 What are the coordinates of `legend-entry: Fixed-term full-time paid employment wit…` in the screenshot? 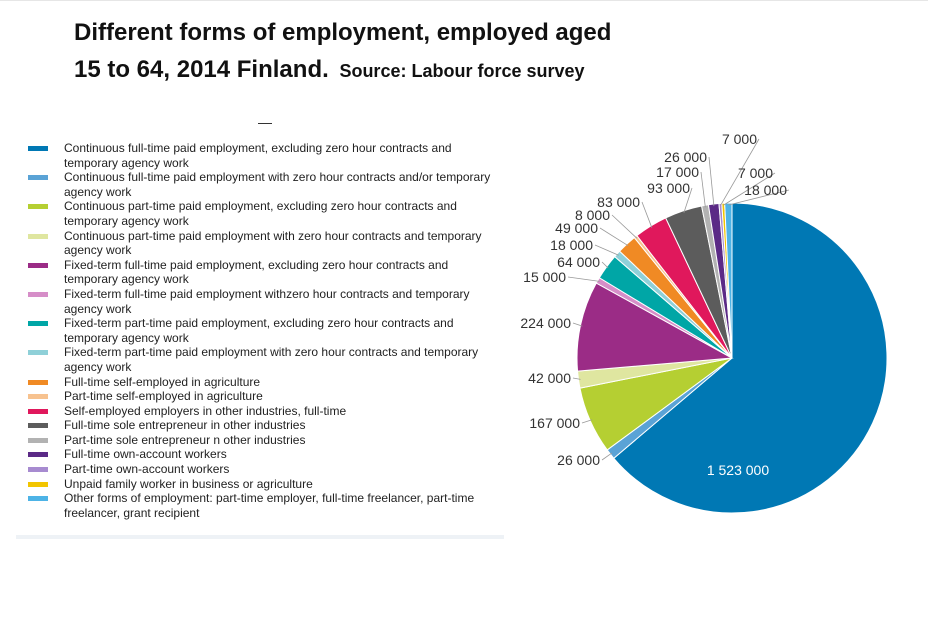 It's located at (263, 301).